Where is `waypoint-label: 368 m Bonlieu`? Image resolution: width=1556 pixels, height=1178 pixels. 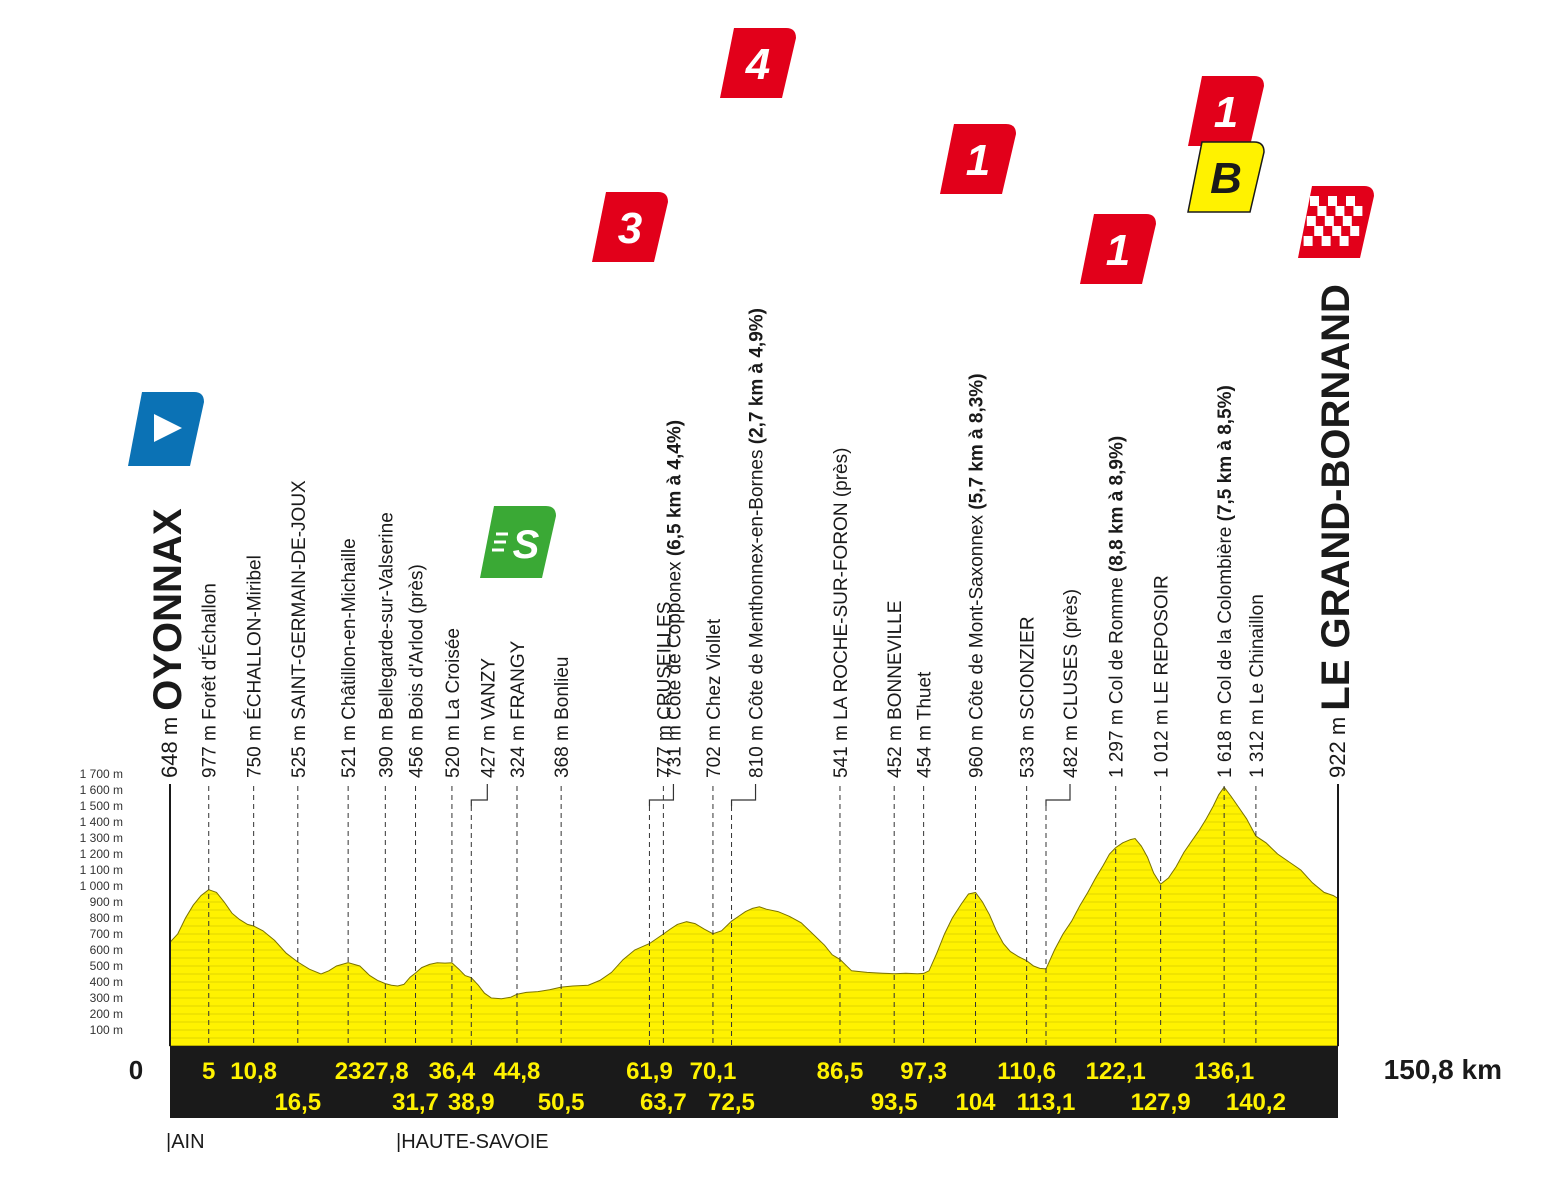
waypoint-label: 368 m Bonlieu is located at coordinates (562, 717).